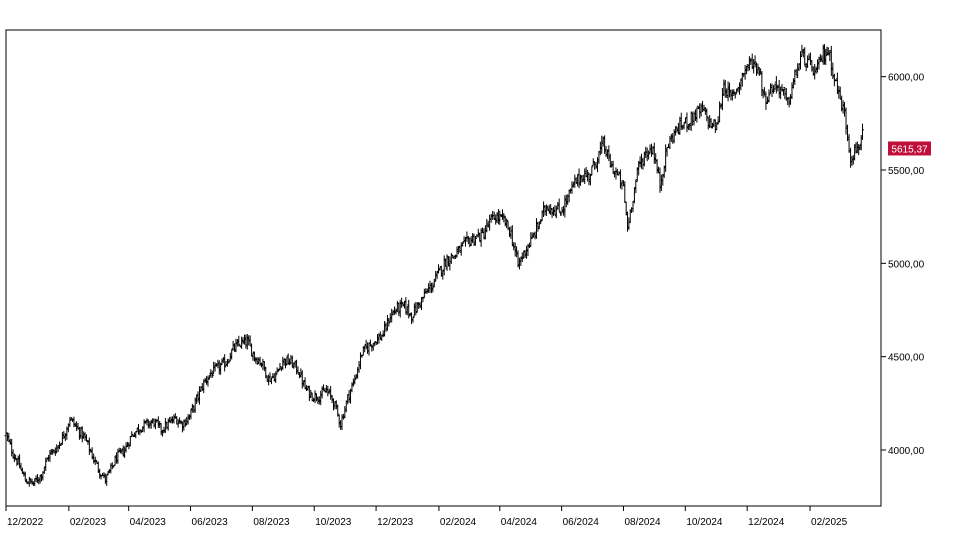 The width and height of the screenshot is (960, 556). Describe the element at coordinates (458, 522) in the screenshot. I see `x-tick-label: 02/2024` at that location.